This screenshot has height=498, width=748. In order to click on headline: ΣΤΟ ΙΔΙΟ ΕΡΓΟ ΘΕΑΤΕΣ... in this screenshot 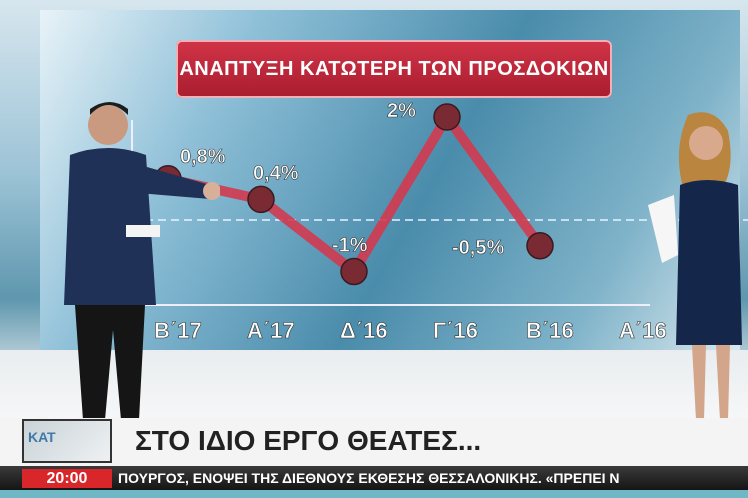, I will do `click(308, 440)`.